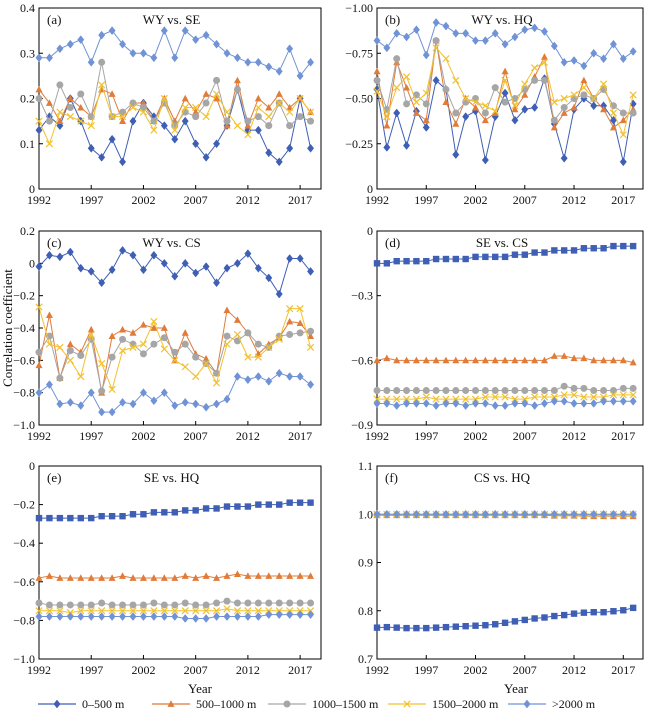 The width and height of the screenshot is (650, 716). What do you see at coordinates (7, 328) in the screenshot?
I see `y-axis-label: Correlation coefficient` at bounding box center [7, 328].